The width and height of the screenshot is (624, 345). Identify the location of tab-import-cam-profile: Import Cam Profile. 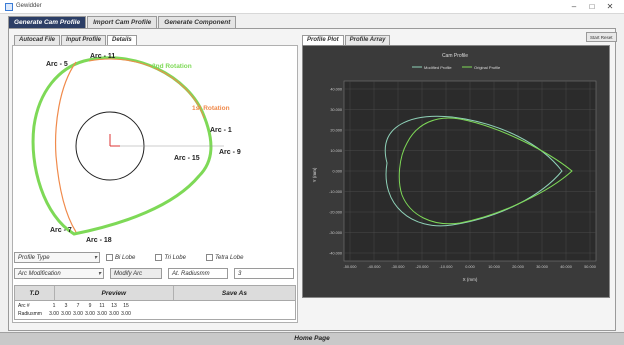
(122, 22).